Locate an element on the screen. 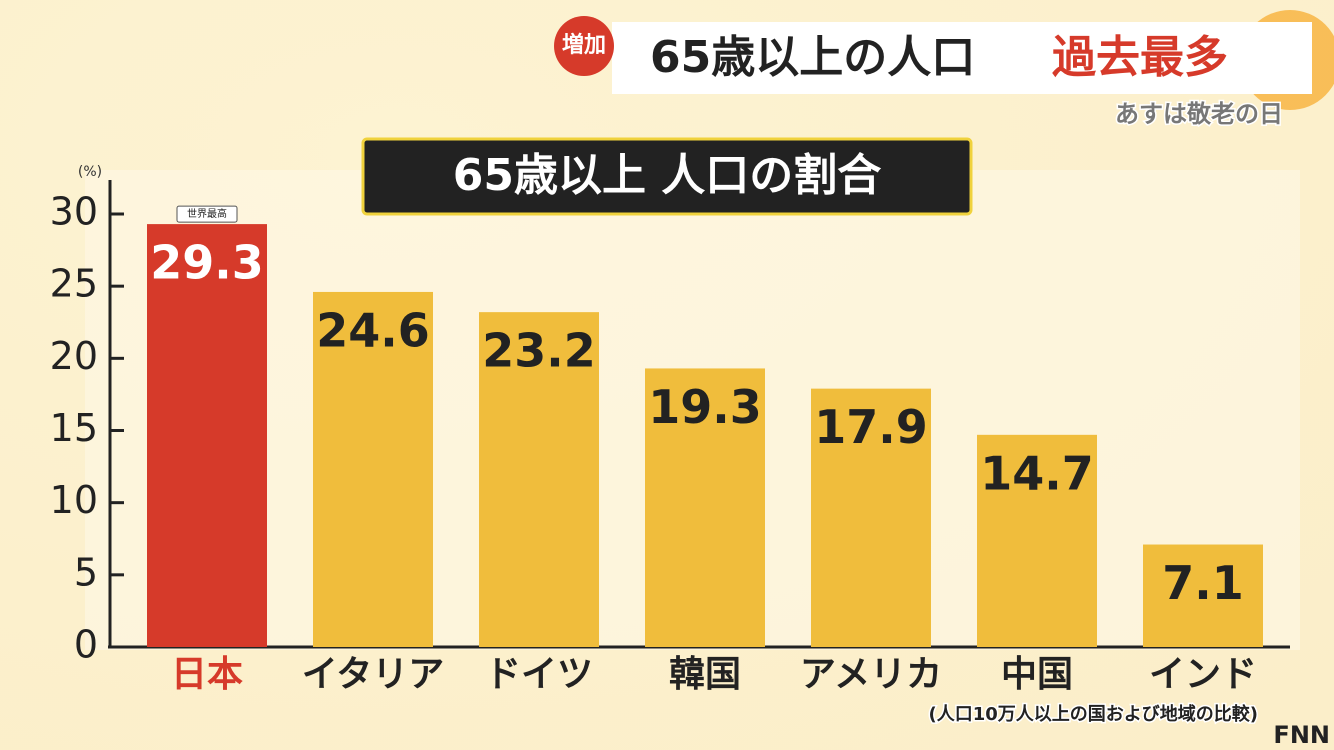  headline-emphasis: 過去最多 is located at coordinates (1140, 57).